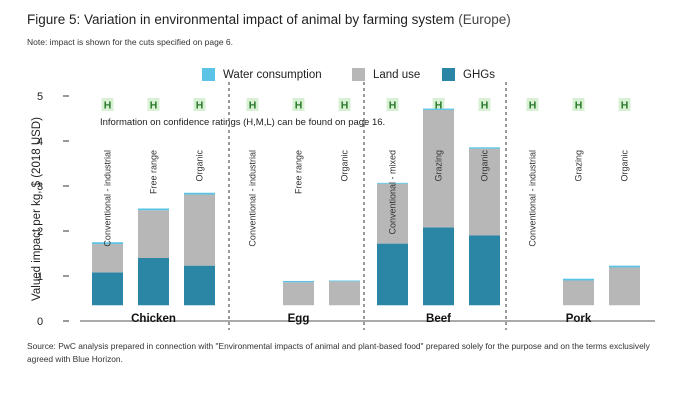 Image resolution: width=695 pixels, height=411 pixels. Describe the element at coordinates (393, 192) in the screenshot. I see `system-label: Conventional - mixed` at that location.